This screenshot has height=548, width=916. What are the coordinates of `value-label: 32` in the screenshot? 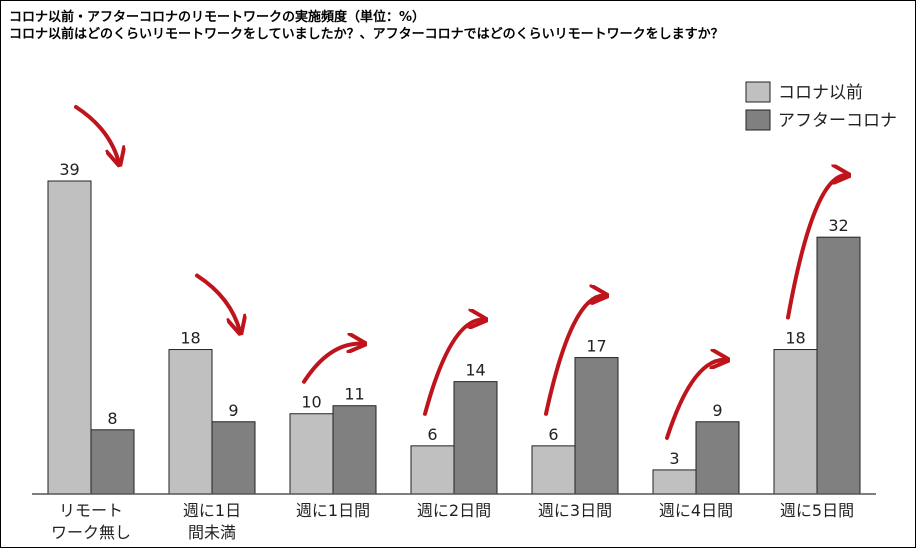 It's located at (838, 225).